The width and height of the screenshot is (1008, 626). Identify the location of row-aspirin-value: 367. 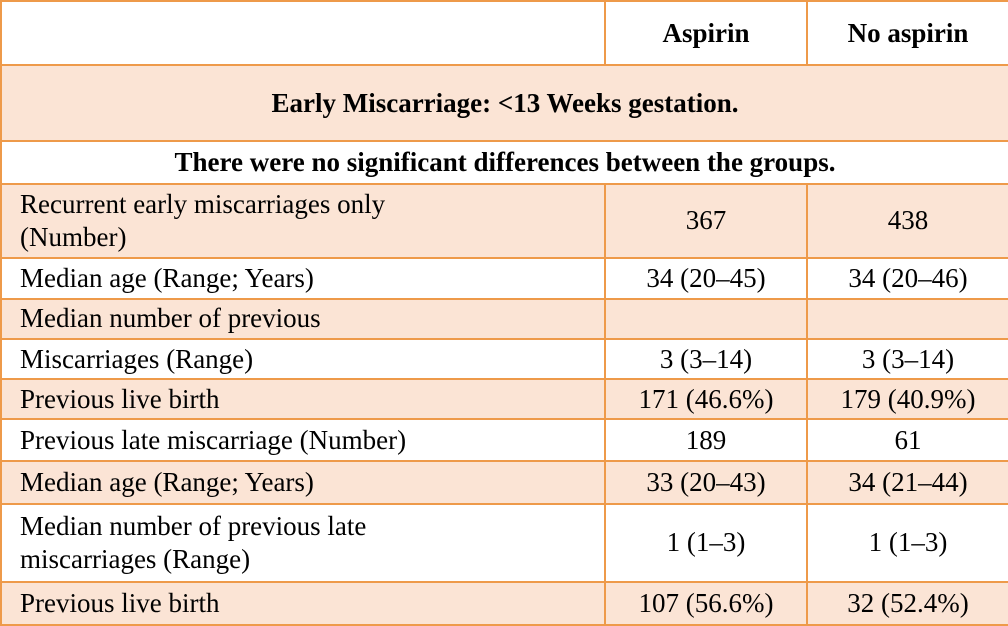
(706, 220).